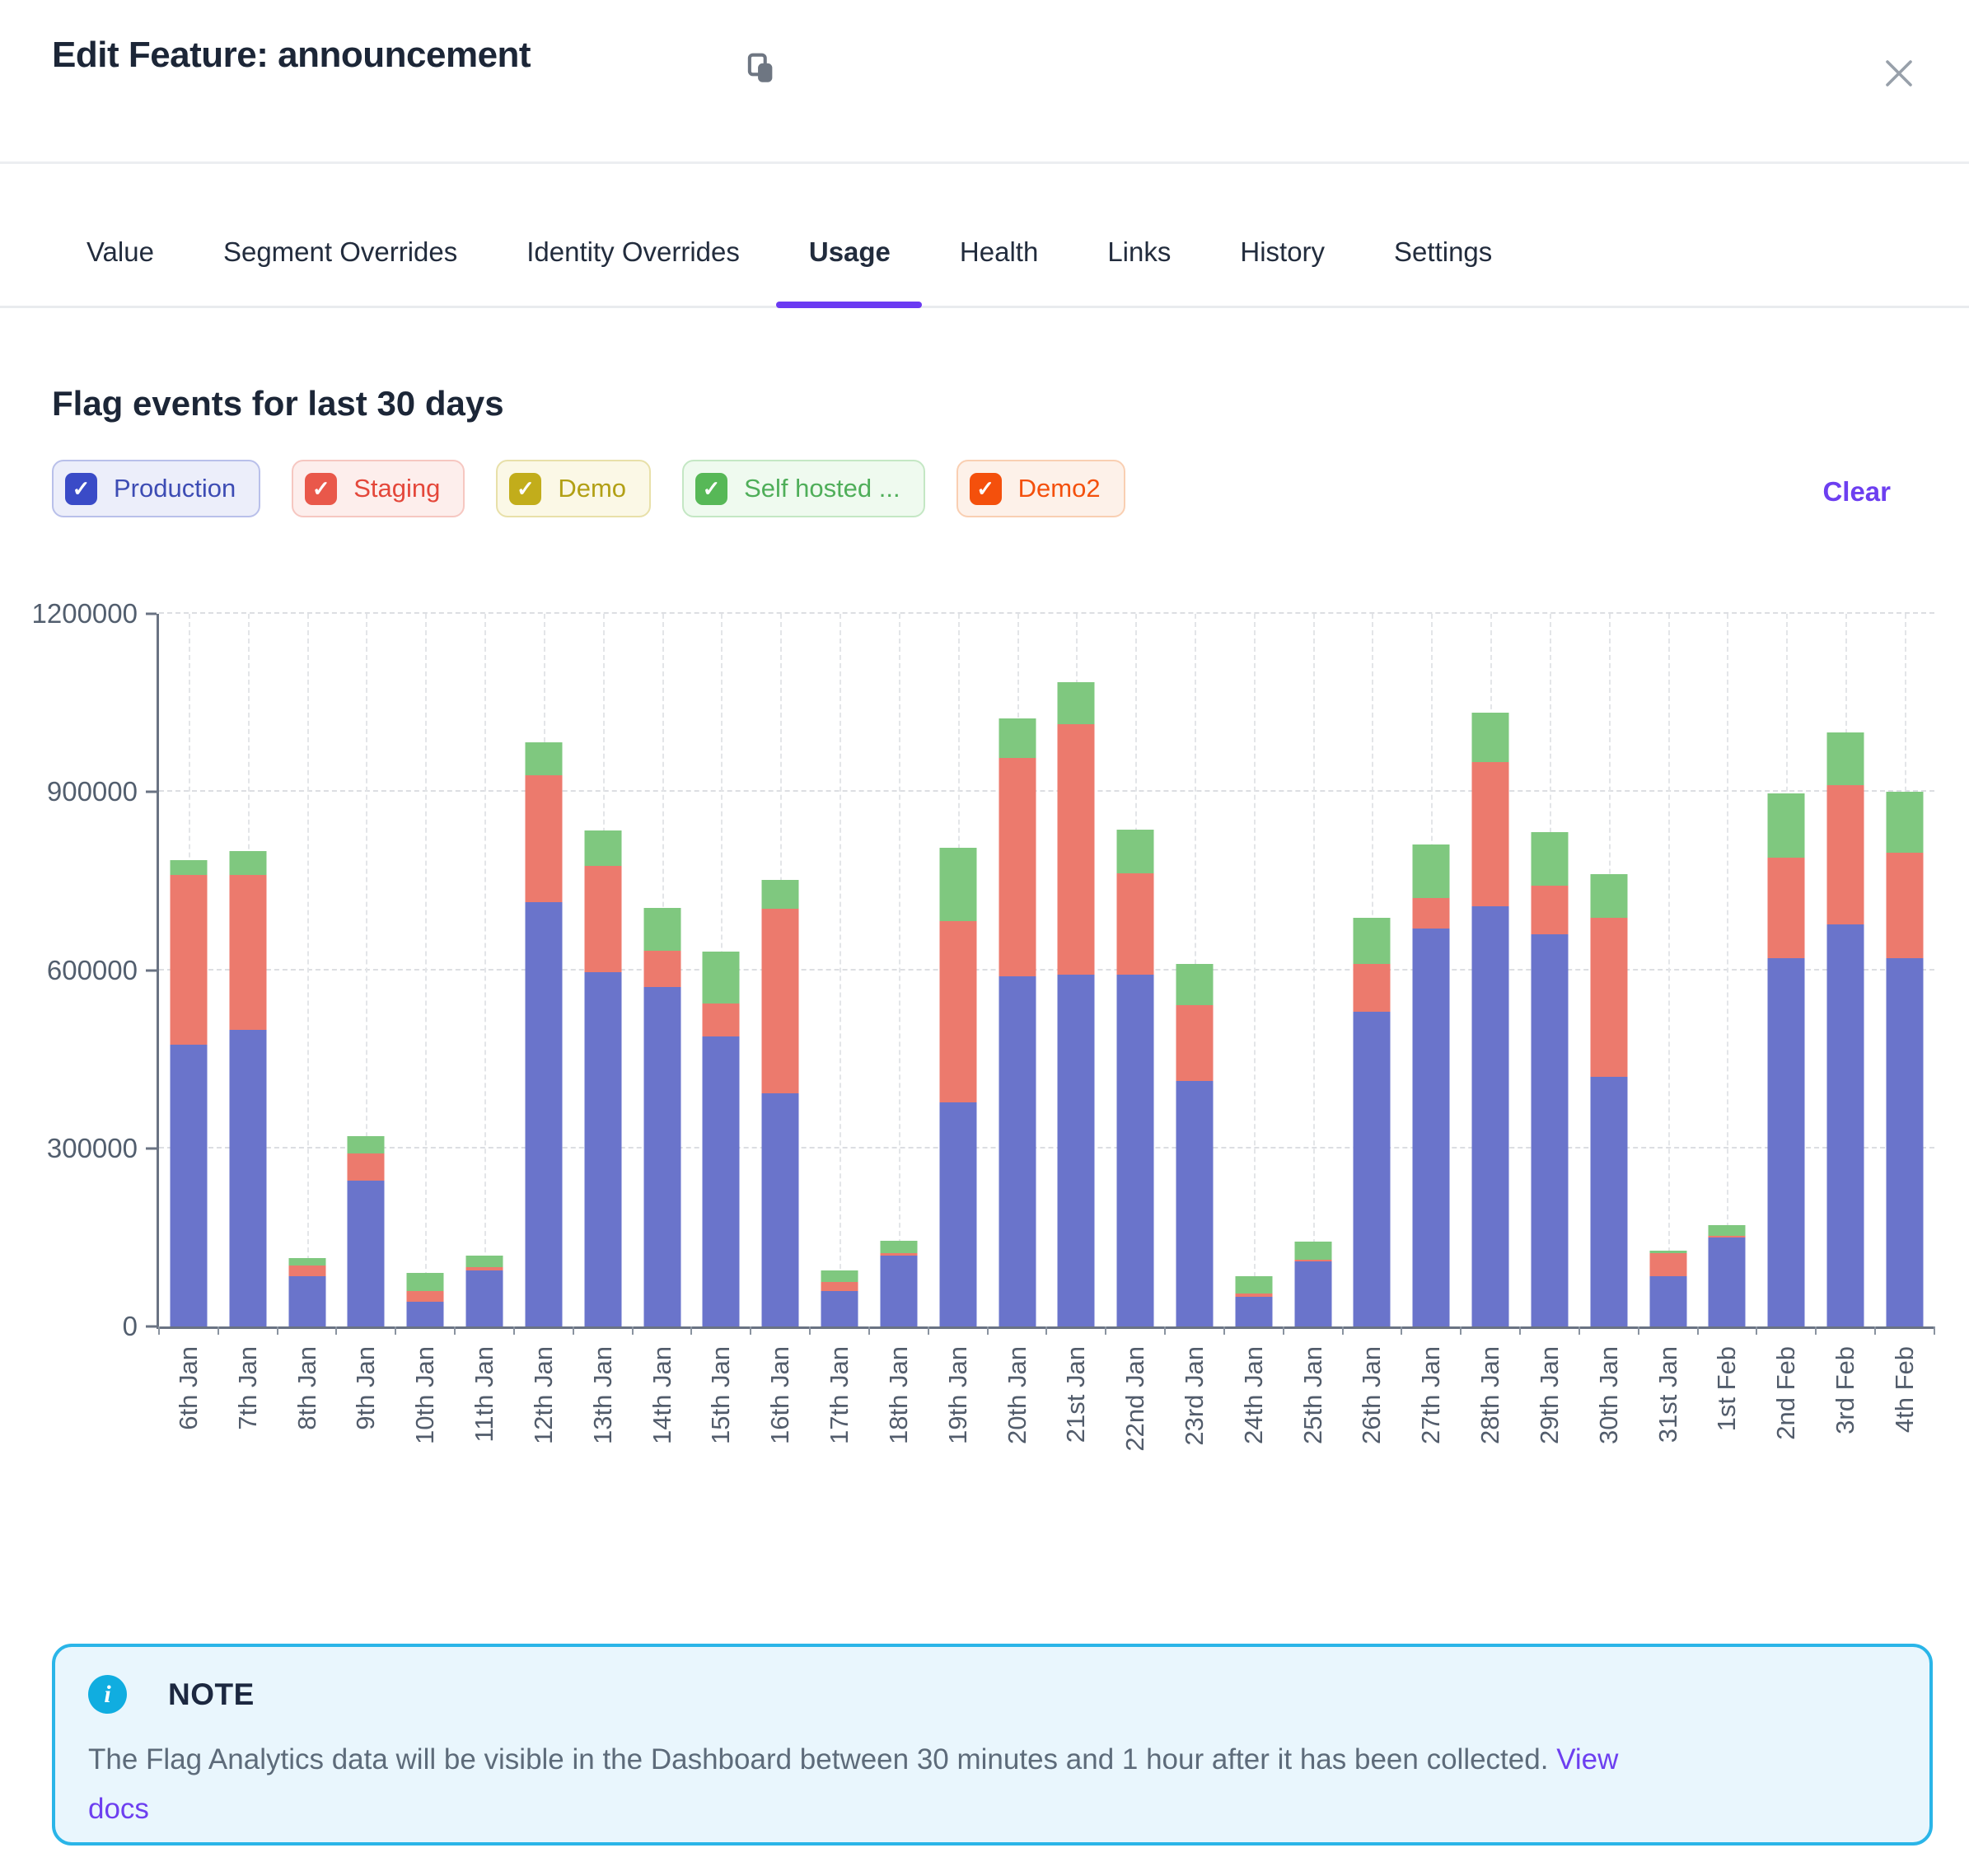 The width and height of the screenshot is (1969, 1876). I want to click on stacked-bar-26th-jan, so click(1372, 970).